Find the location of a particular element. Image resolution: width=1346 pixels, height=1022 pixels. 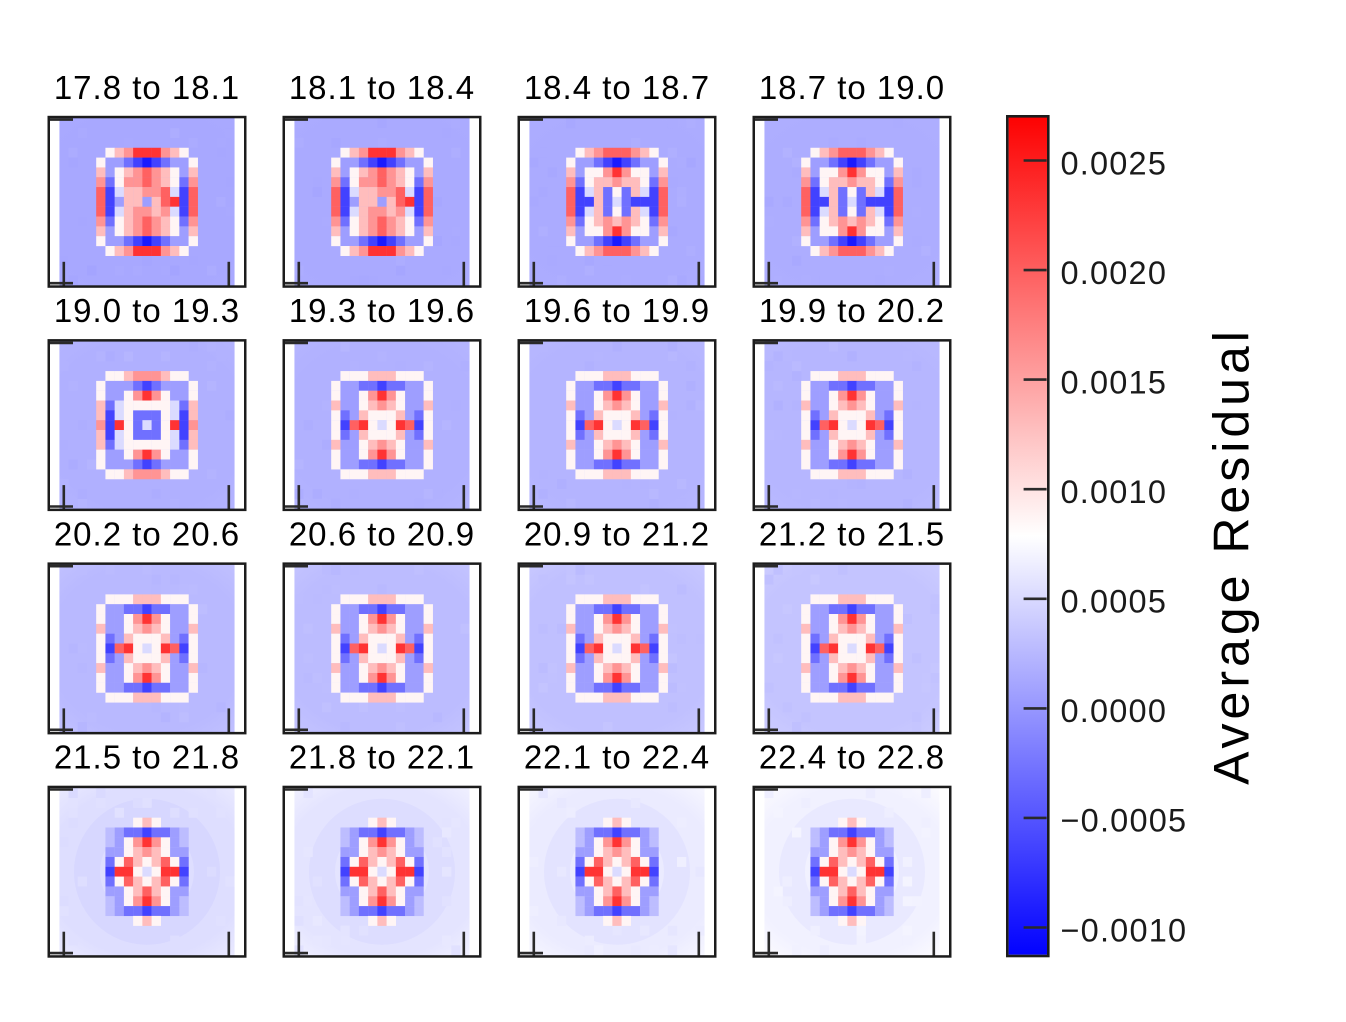

svg-text: 19.9 to 20.2 is located at coordinates (852, 310).